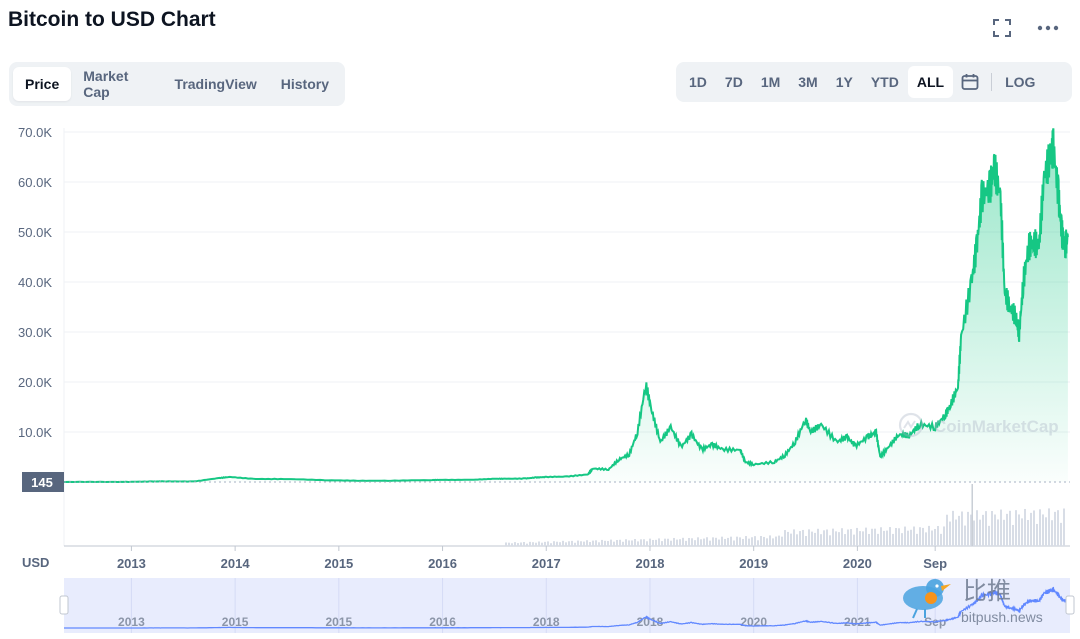 Image resolution: width=1080 pixels, height=639 pixels. What do you see at coordinates (64, 605) in the screenshot?
I see `navigator-handle-left` at bounding box center [64, 605].